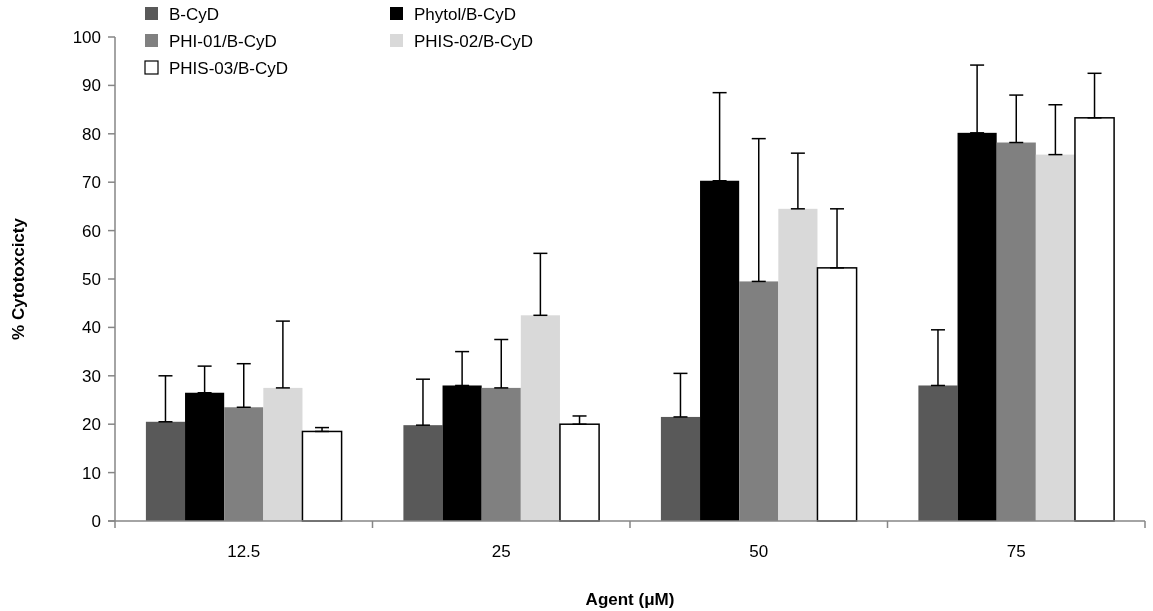  I want to click on y-tick-label: 10, so click(91, 473).